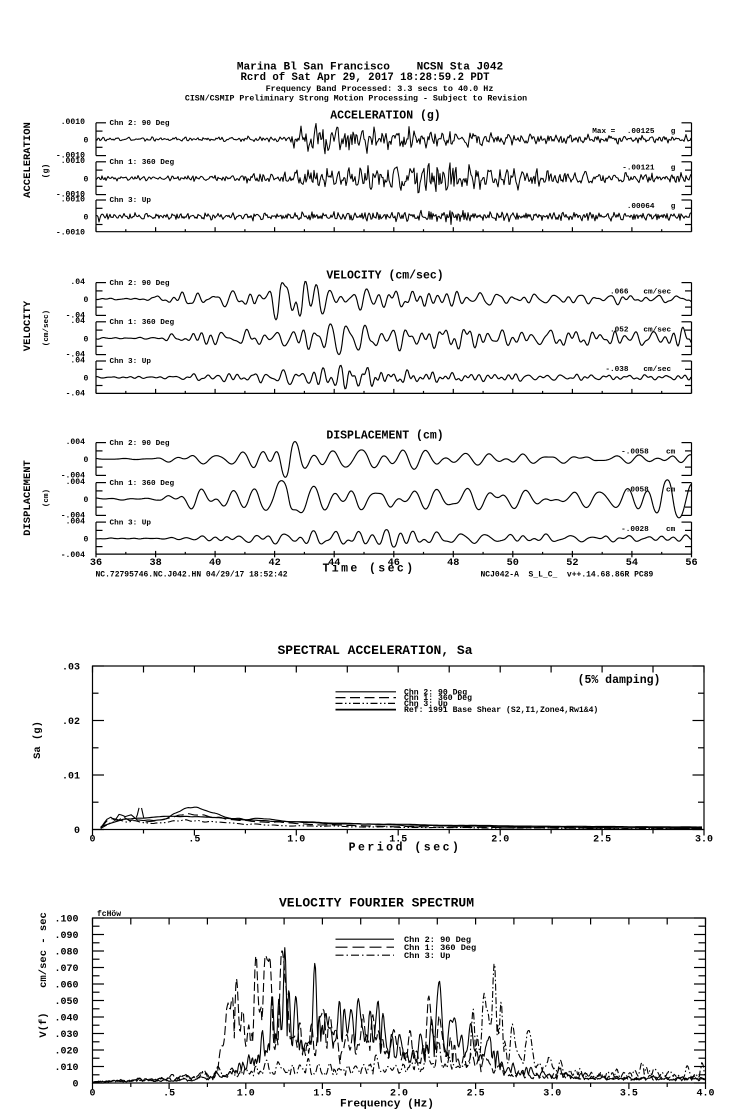  I want to click on svg-text: ACCELERATION (g), so click(385, 116).